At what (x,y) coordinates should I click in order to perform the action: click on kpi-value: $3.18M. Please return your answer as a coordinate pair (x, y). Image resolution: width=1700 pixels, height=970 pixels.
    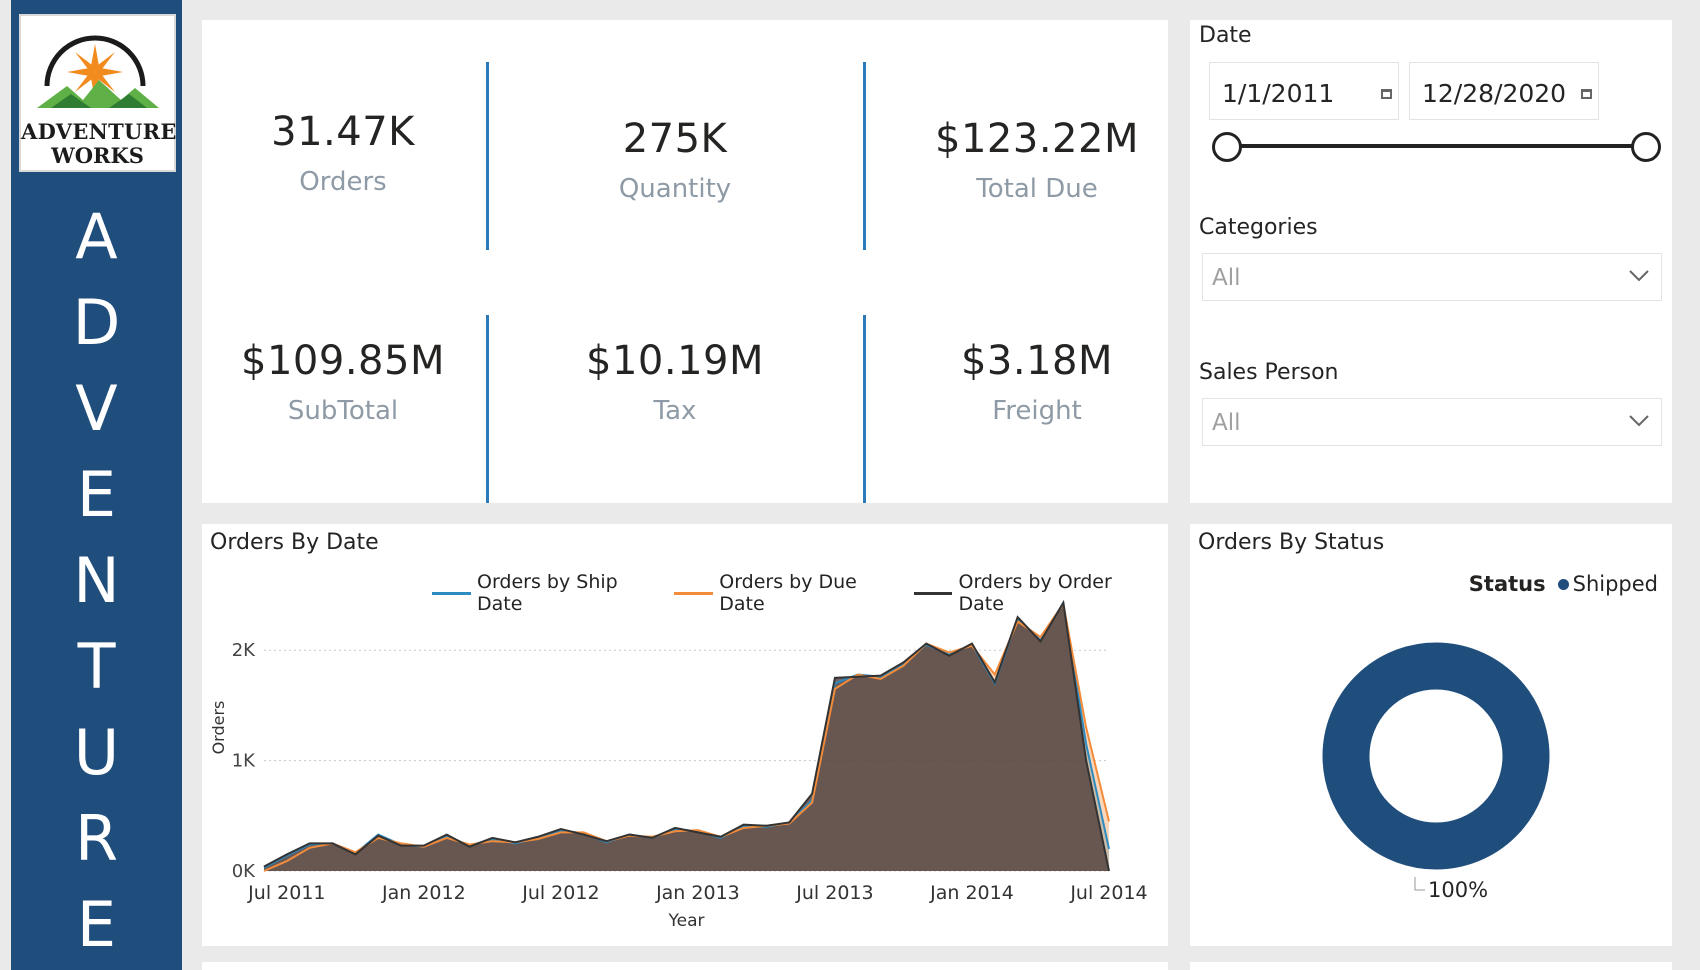
    Looking at the image, I should click on (1037, 361).